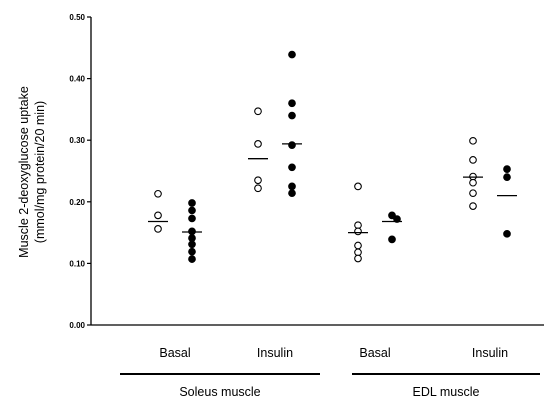  I want to click on group-label: EDL muscle, so click(446, 392).